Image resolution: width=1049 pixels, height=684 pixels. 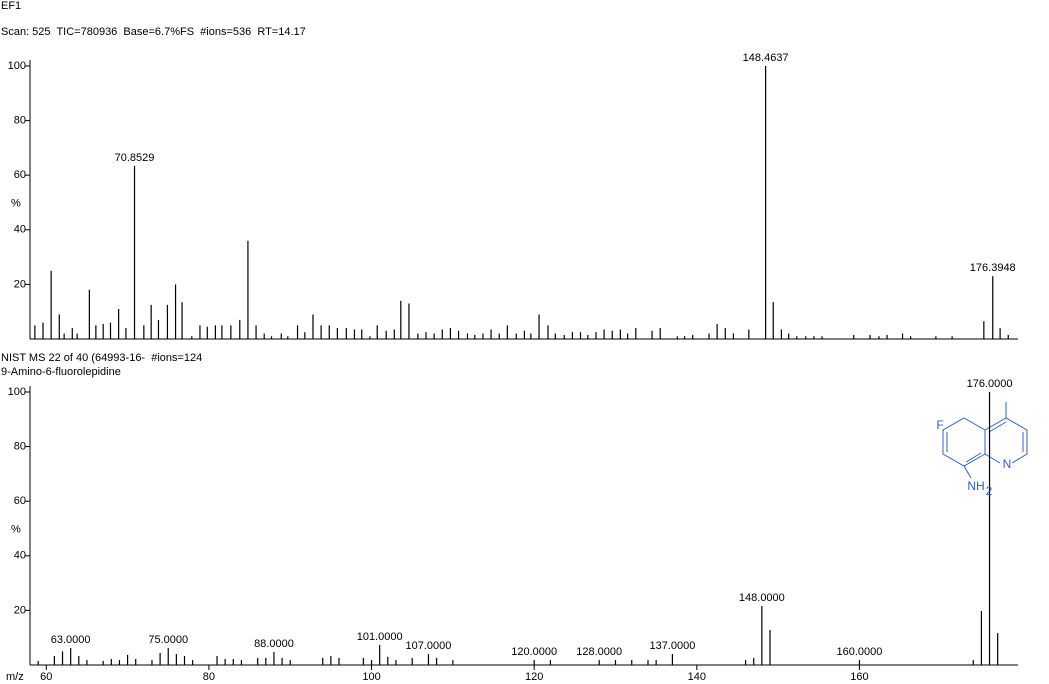 What do you see at coordinates (697, 677) in the screenshot?
I see `x-tick-label: 140` at bounding box center [697, 677].